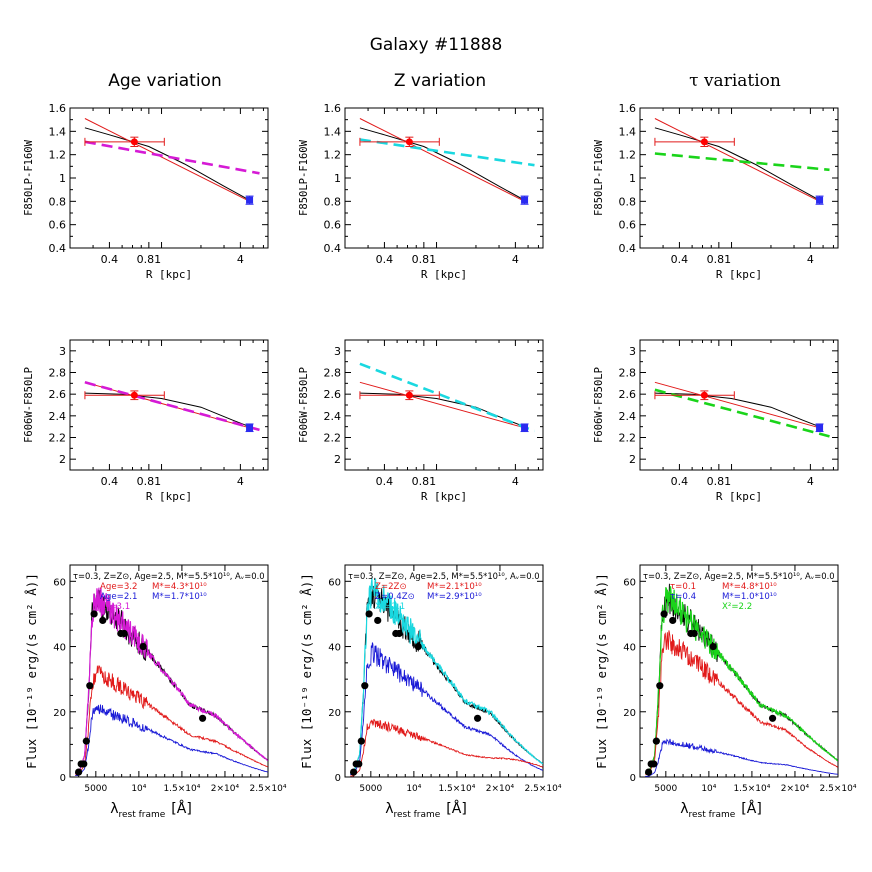  What do you see at coordinates (719, 259) in the screenshot?
I see `x-tick-label: 0.81` at bounding box center [719, 259].